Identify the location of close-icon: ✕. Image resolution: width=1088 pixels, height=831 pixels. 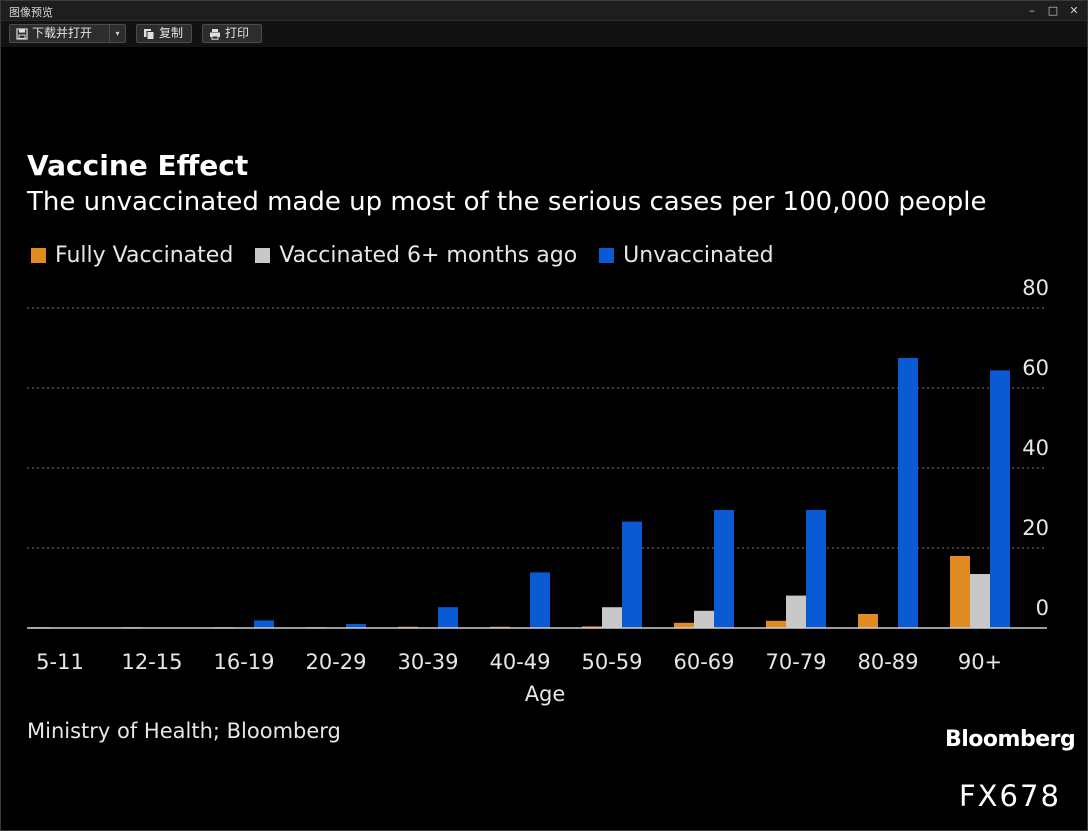
(1074, 10).